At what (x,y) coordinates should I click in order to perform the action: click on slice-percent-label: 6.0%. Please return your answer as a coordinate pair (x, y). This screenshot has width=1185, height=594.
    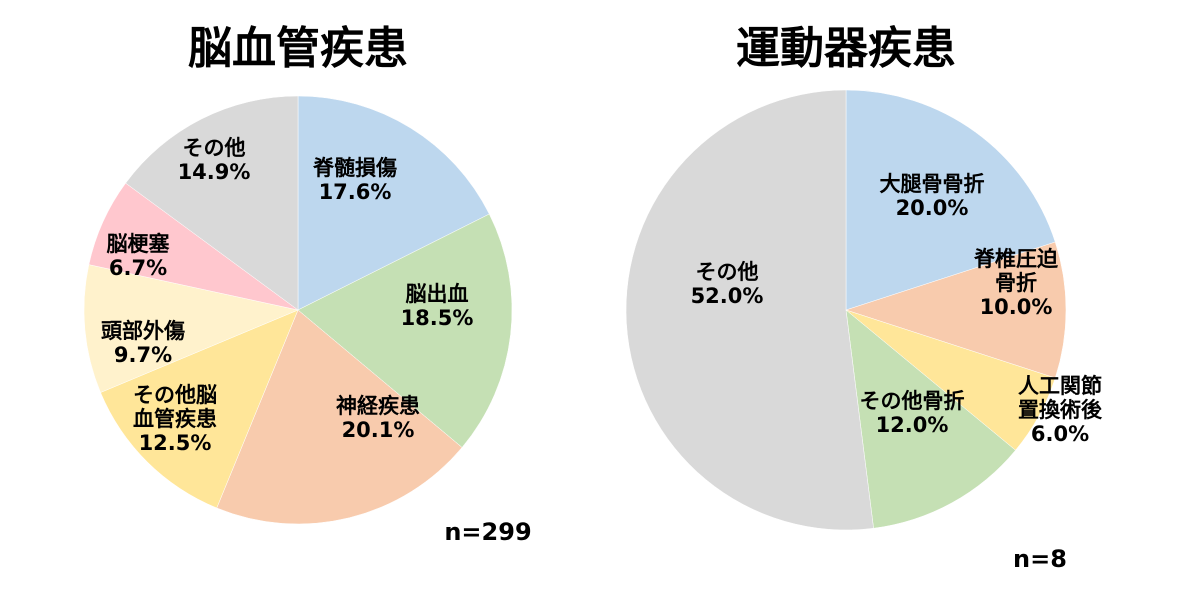
    Looking at the image, I should click on (1060, 434).